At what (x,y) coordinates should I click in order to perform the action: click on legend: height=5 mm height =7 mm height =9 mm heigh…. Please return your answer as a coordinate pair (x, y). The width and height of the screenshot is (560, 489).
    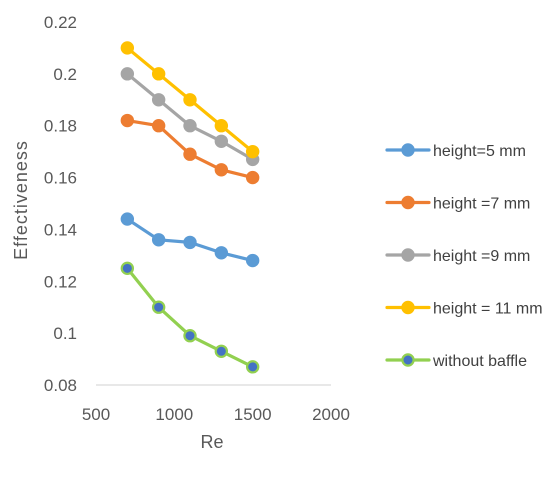
    Looking at the image, I should click on (464, 256).